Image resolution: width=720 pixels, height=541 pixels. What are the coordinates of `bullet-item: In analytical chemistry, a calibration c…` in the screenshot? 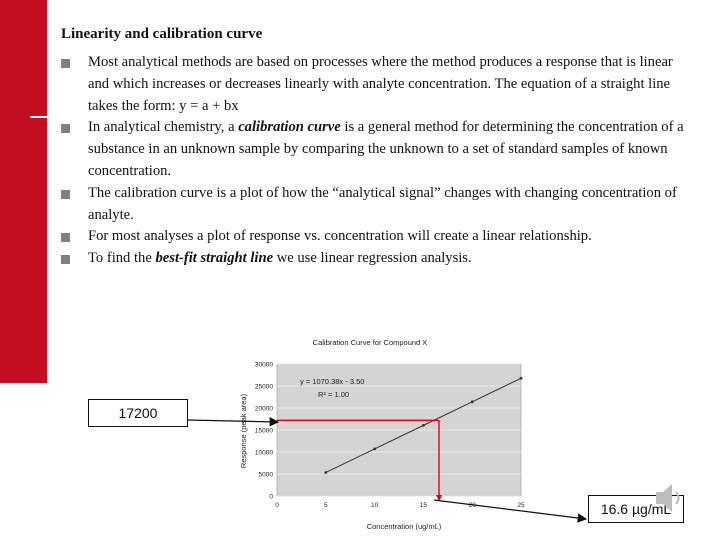 It's located at (376, 149).